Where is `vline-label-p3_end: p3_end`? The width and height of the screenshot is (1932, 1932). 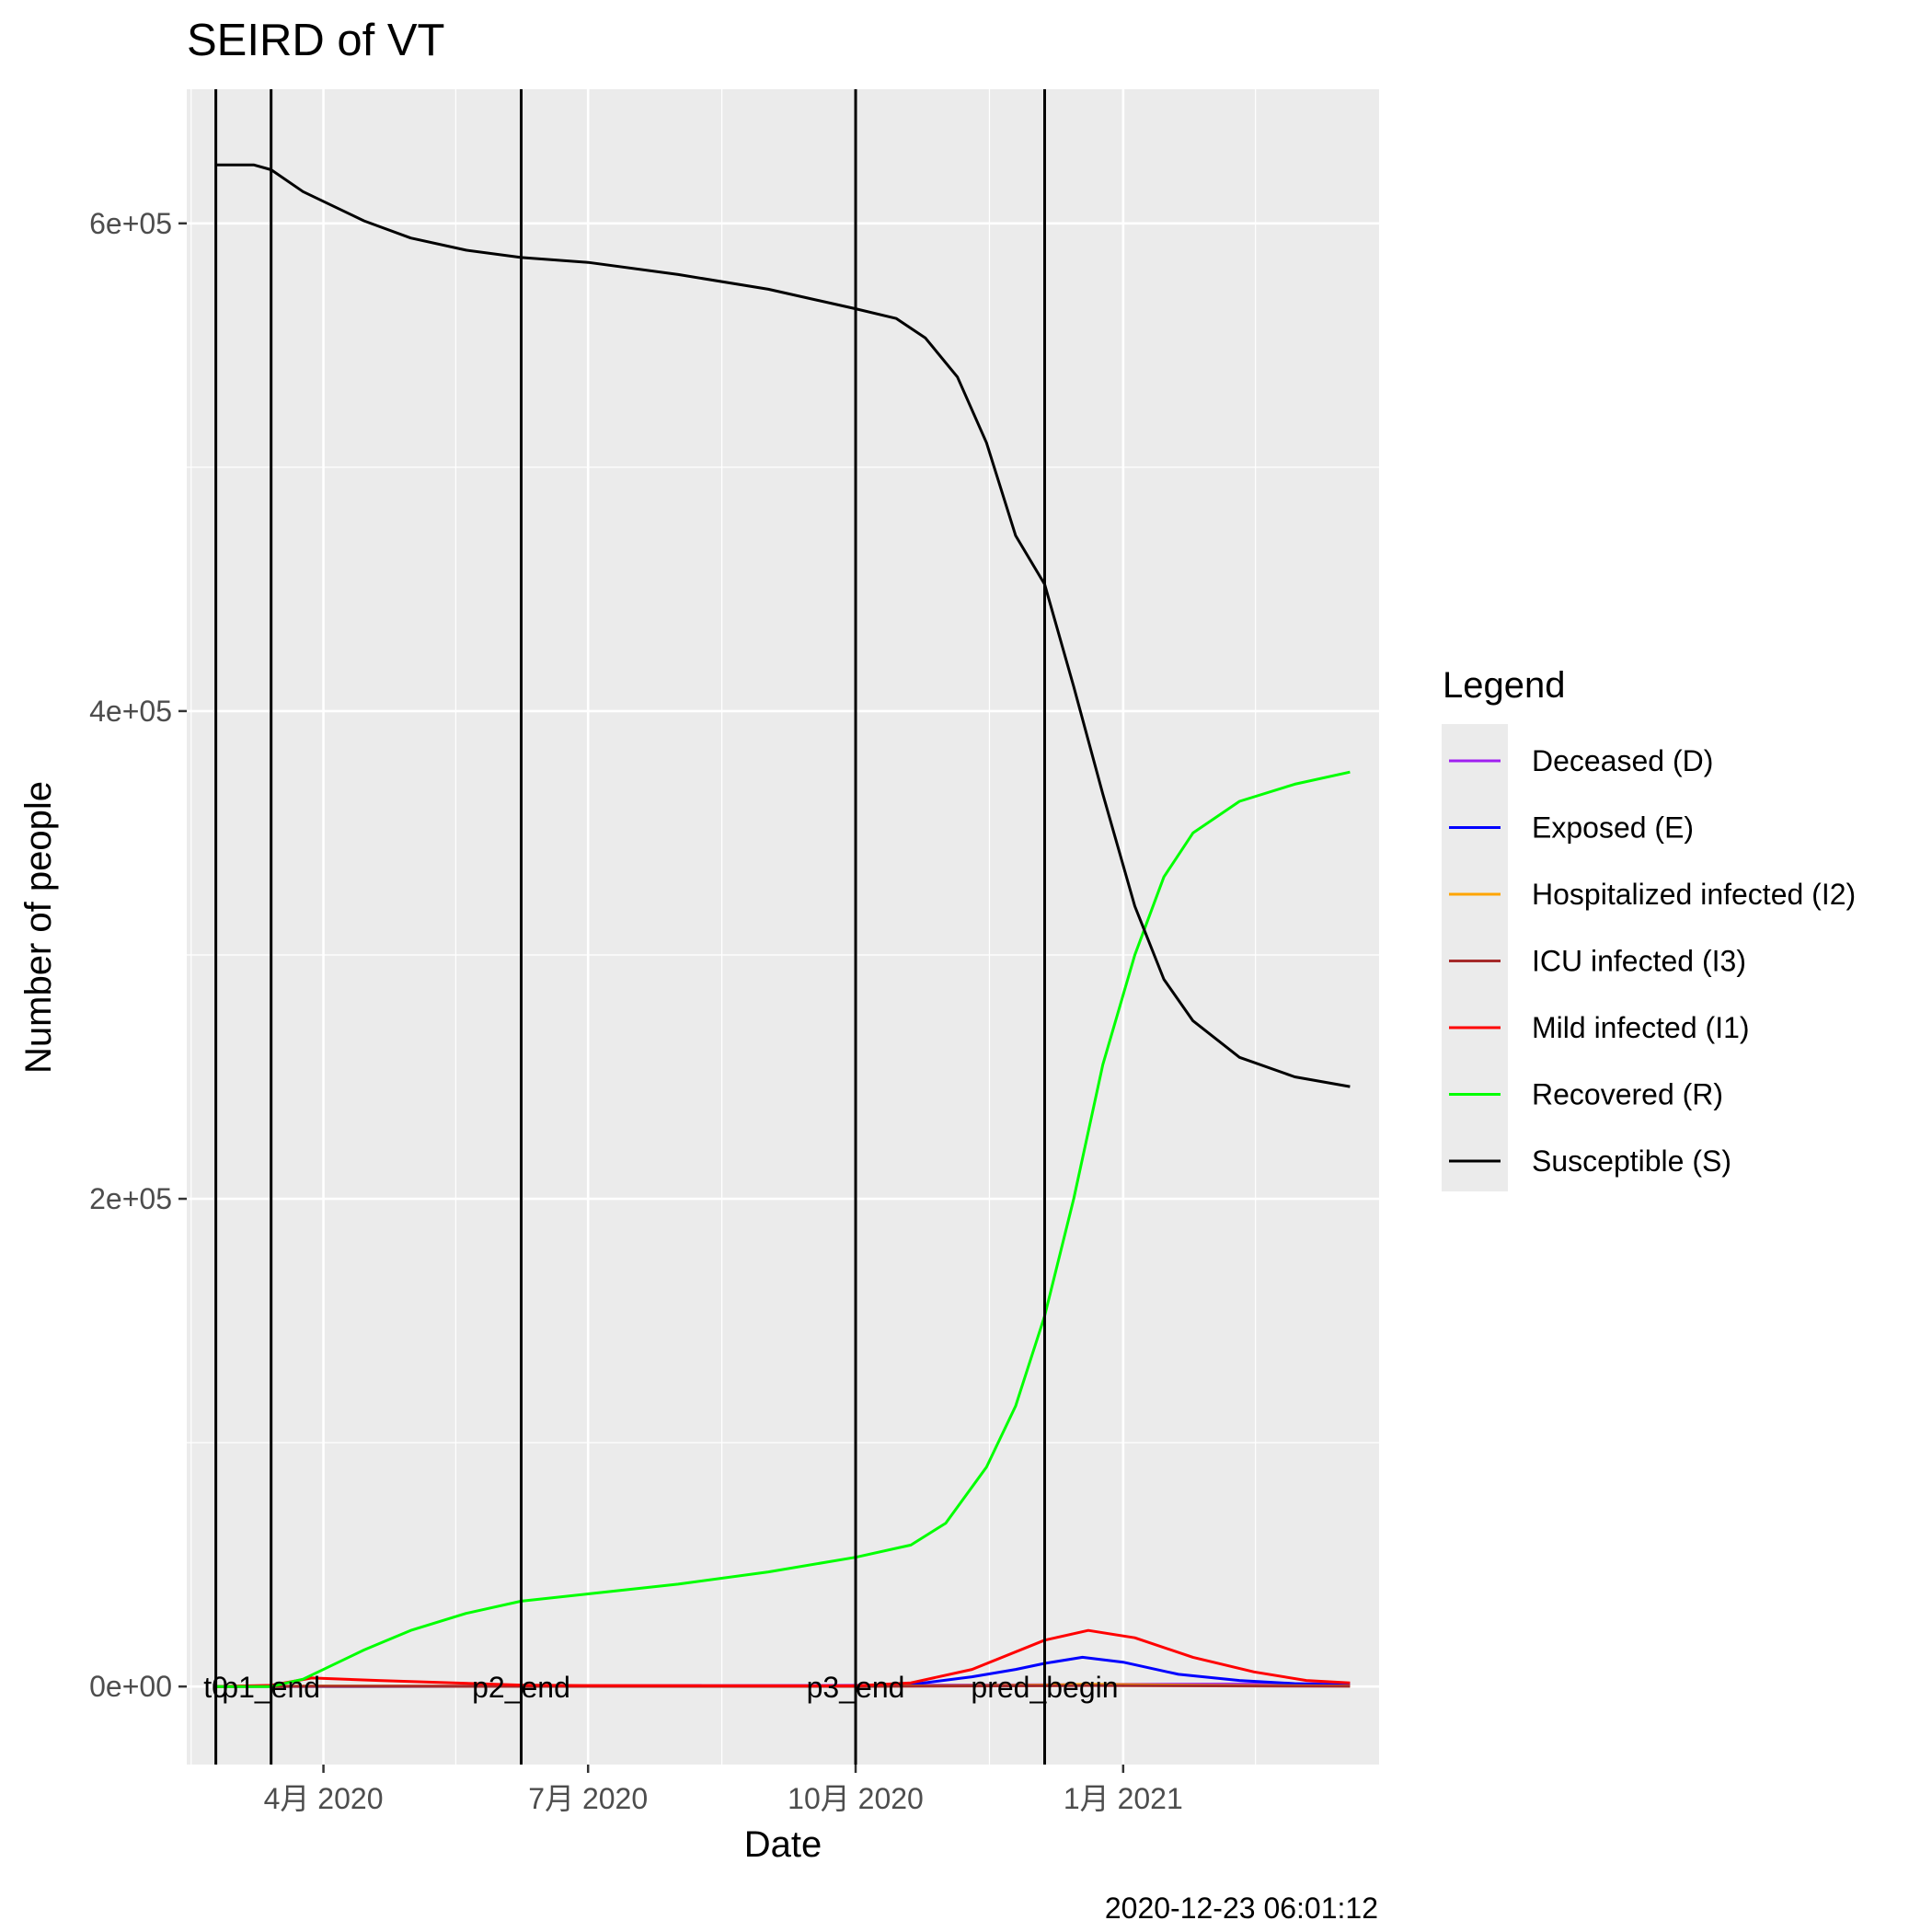
vline-label-p3_end: p3_end is located at coordinates (856, 1687).